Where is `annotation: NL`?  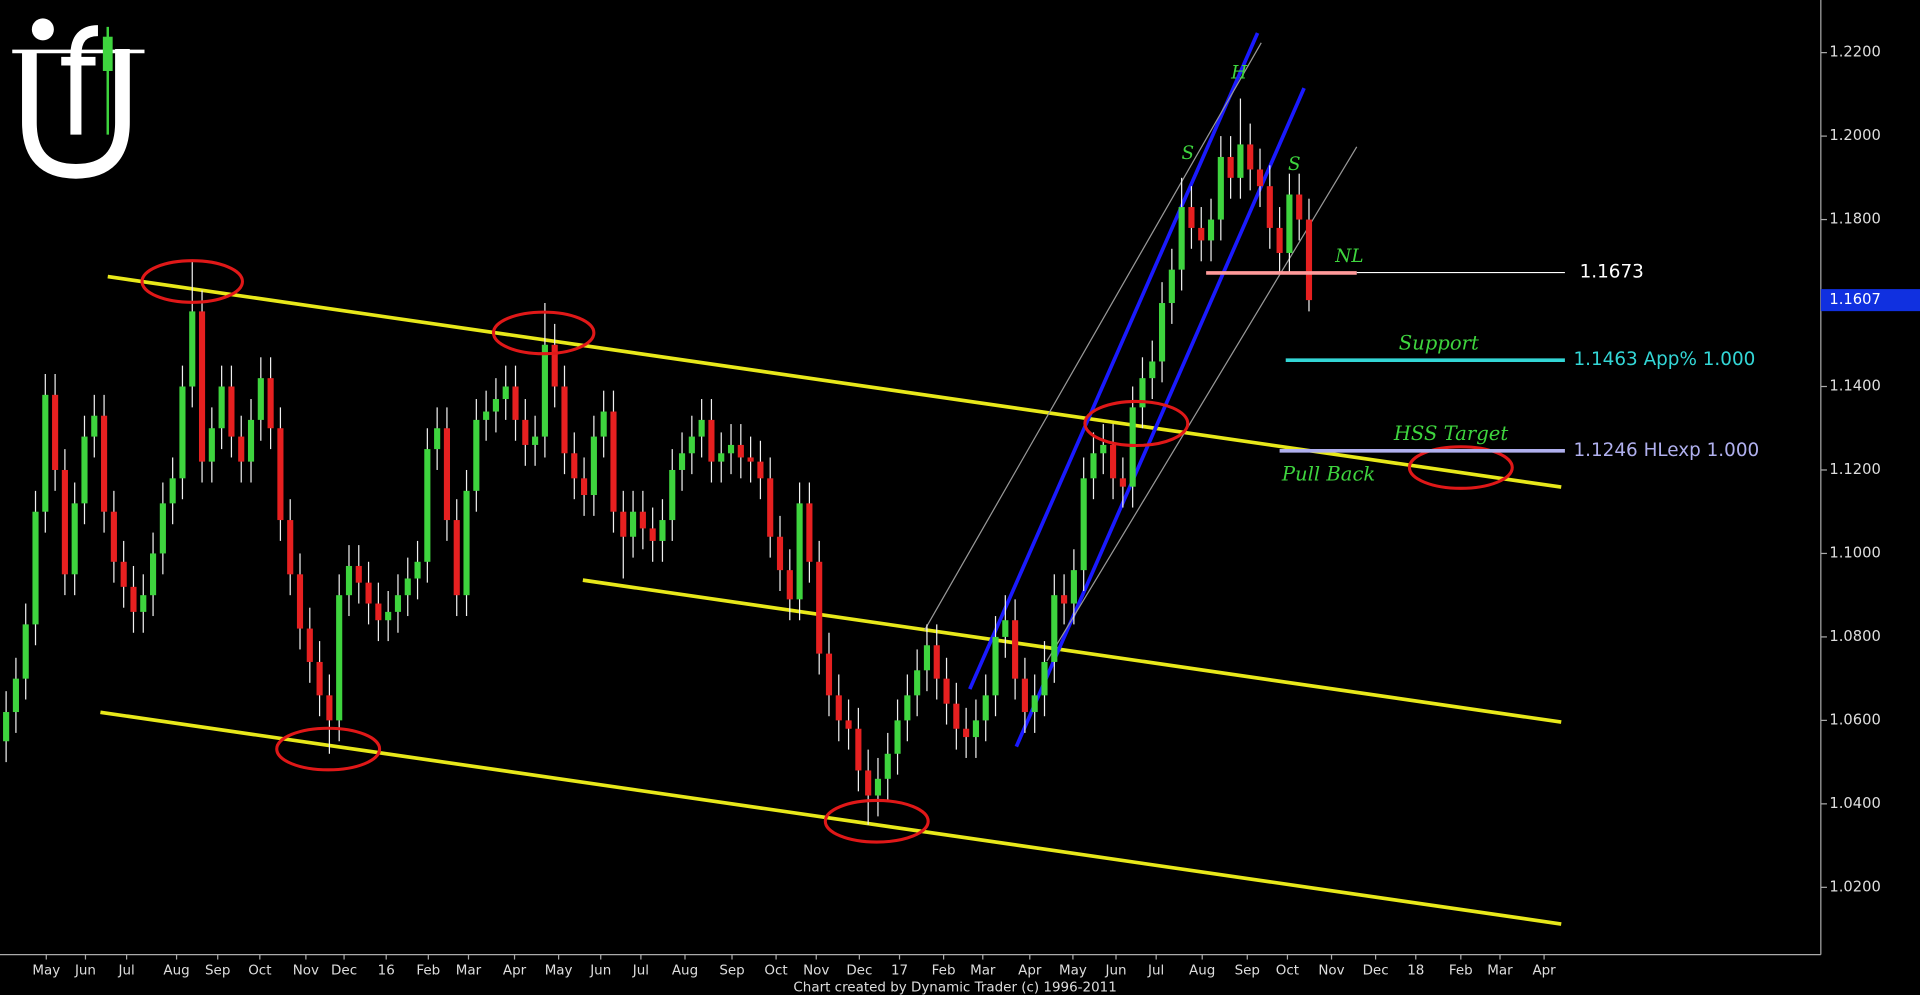 annotation: NL is located at coordinates (1348, 256).